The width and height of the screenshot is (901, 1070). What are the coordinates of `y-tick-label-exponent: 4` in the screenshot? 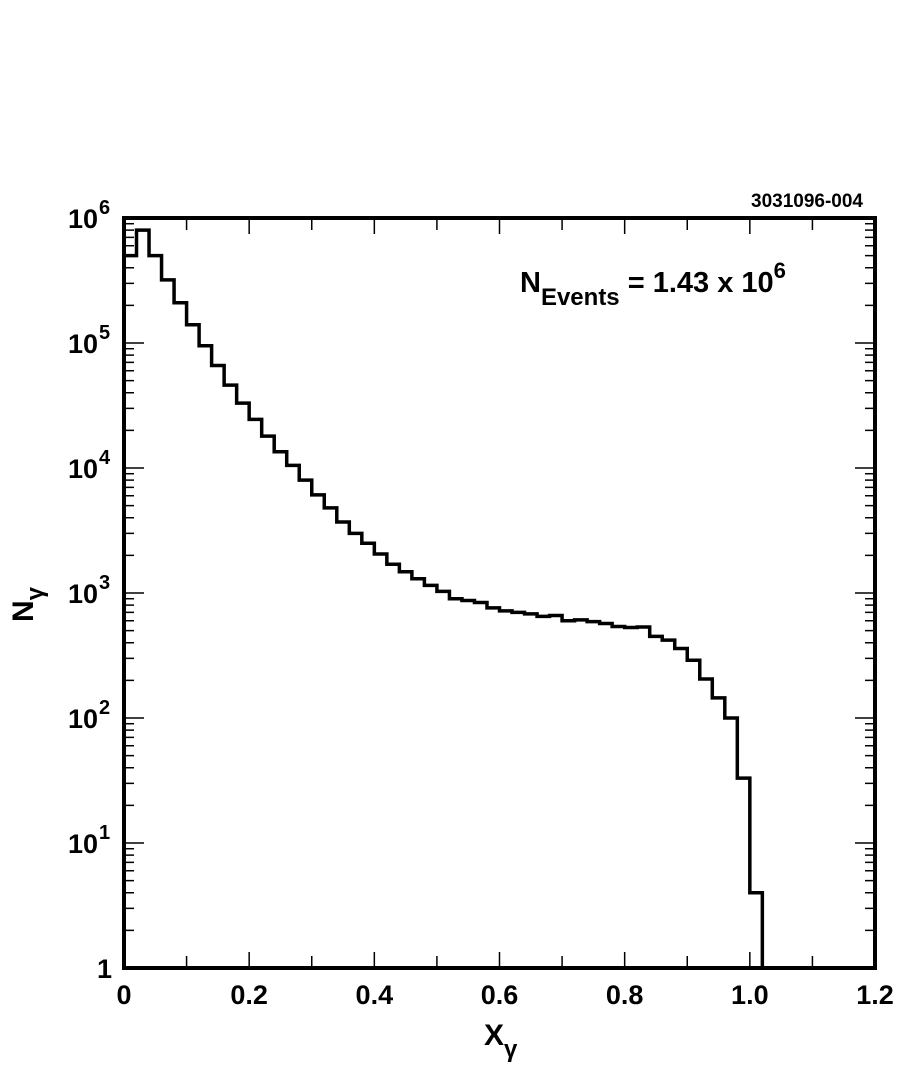 It's located at (105, 458).